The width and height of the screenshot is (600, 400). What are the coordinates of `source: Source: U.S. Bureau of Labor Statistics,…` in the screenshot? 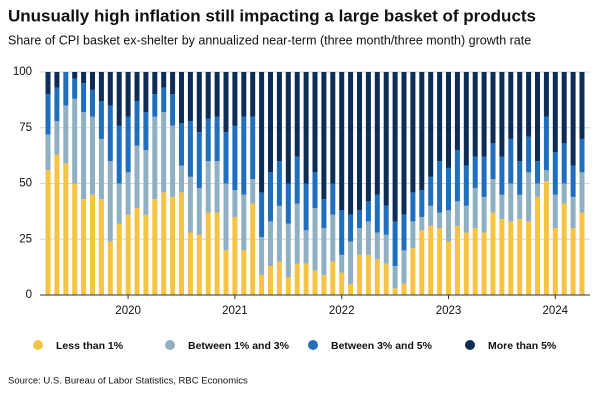 It's located at (128, 381).